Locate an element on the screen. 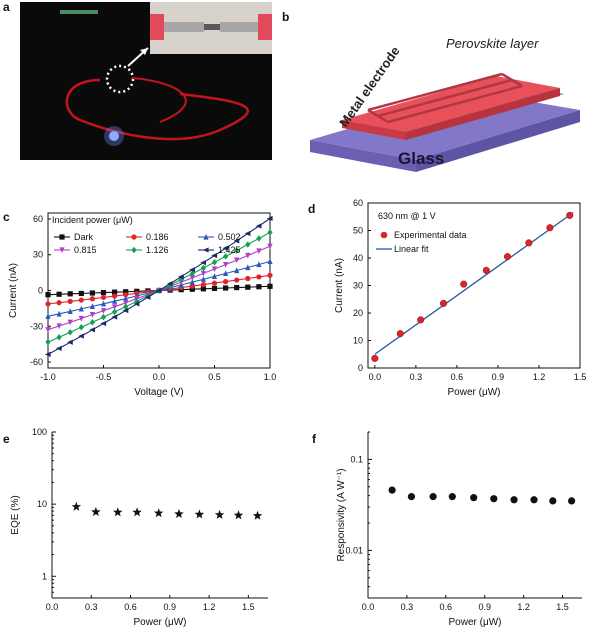 The height and width of the screenshot is (631, 600). d-ylabel: Current (nA) is located at coordinates (339, 285).